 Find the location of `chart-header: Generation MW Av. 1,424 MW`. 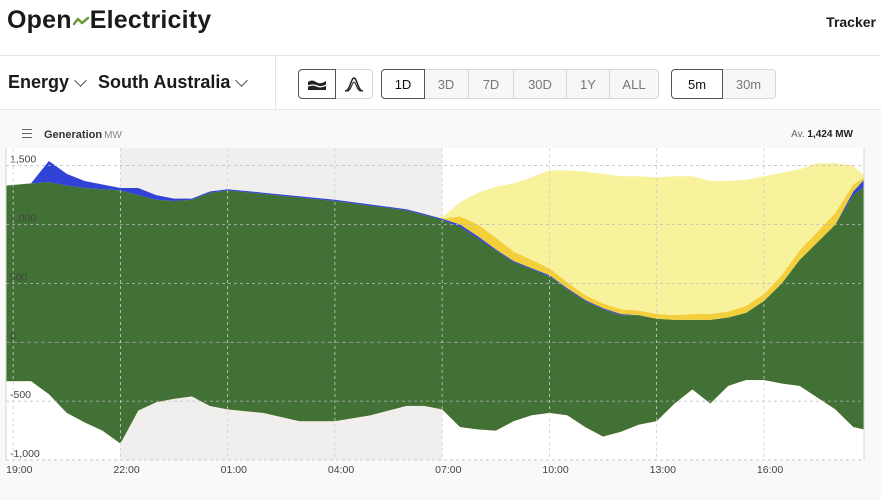

chart-header: Generation MW Av. 1,424 MW is located at coordinates (440, 129).